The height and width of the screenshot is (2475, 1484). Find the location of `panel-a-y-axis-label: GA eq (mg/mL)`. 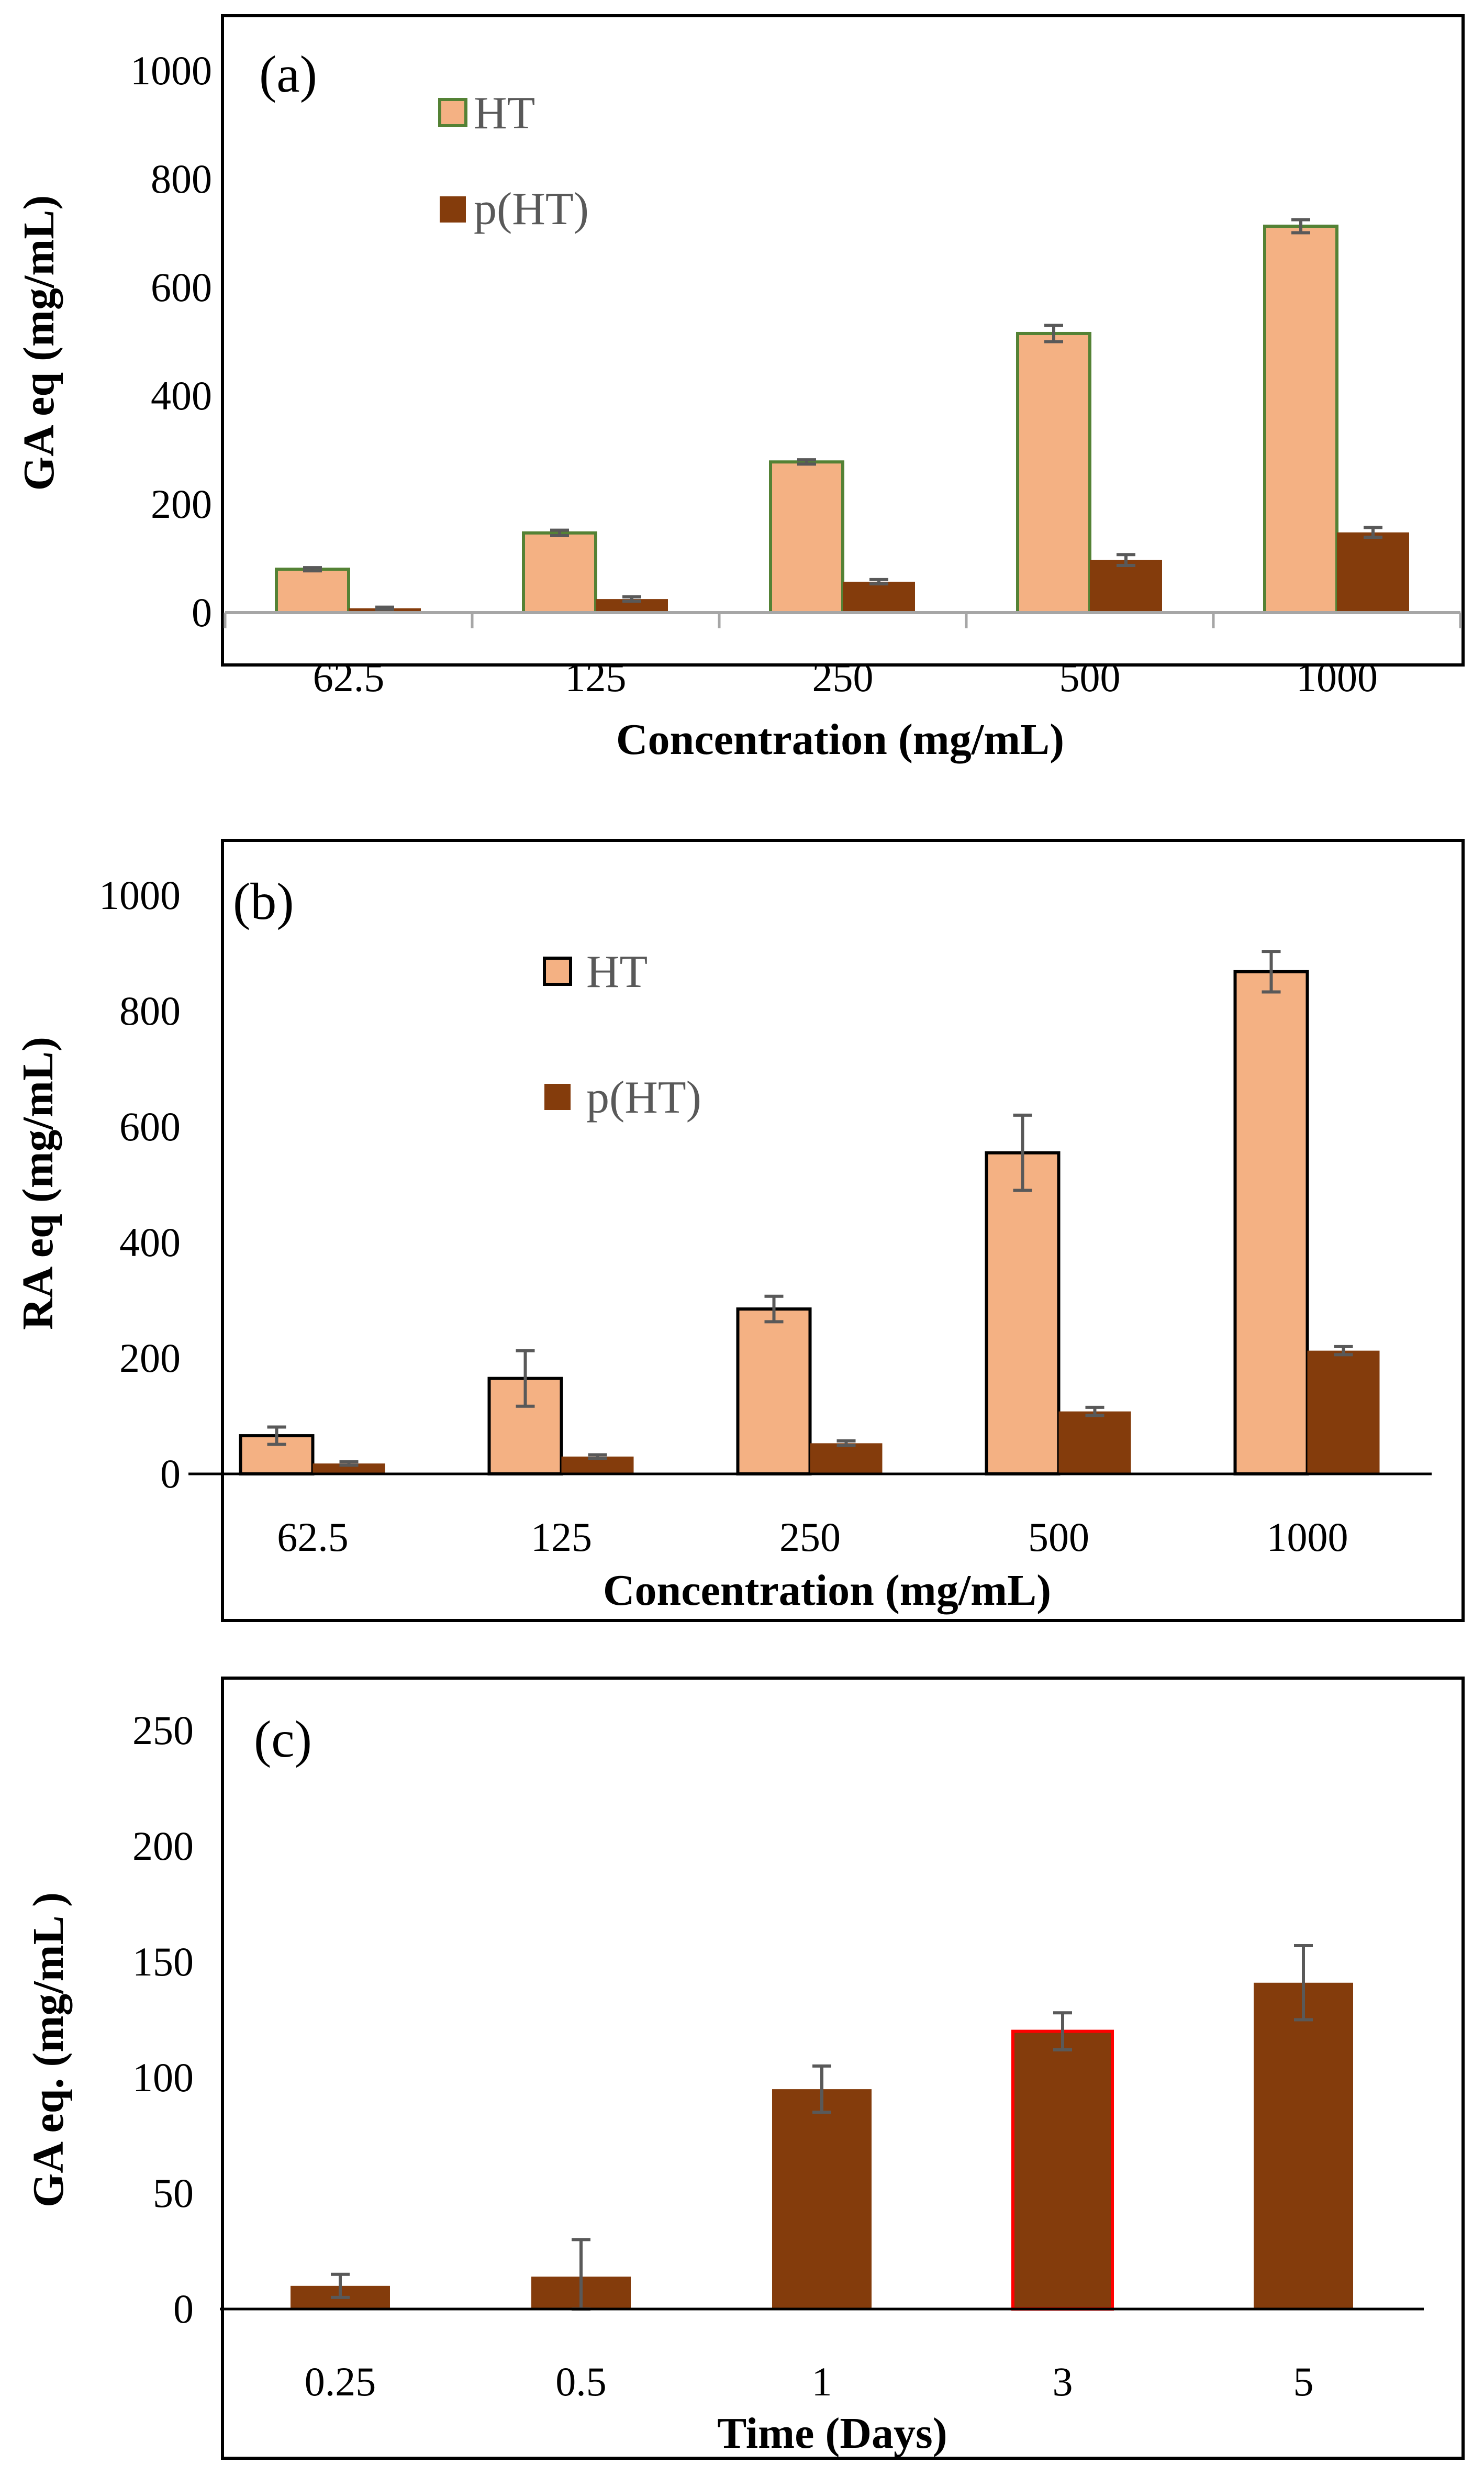

panel-a-y-axis-label: GA eq (mg/mL) is located at coordinates (39, 343).